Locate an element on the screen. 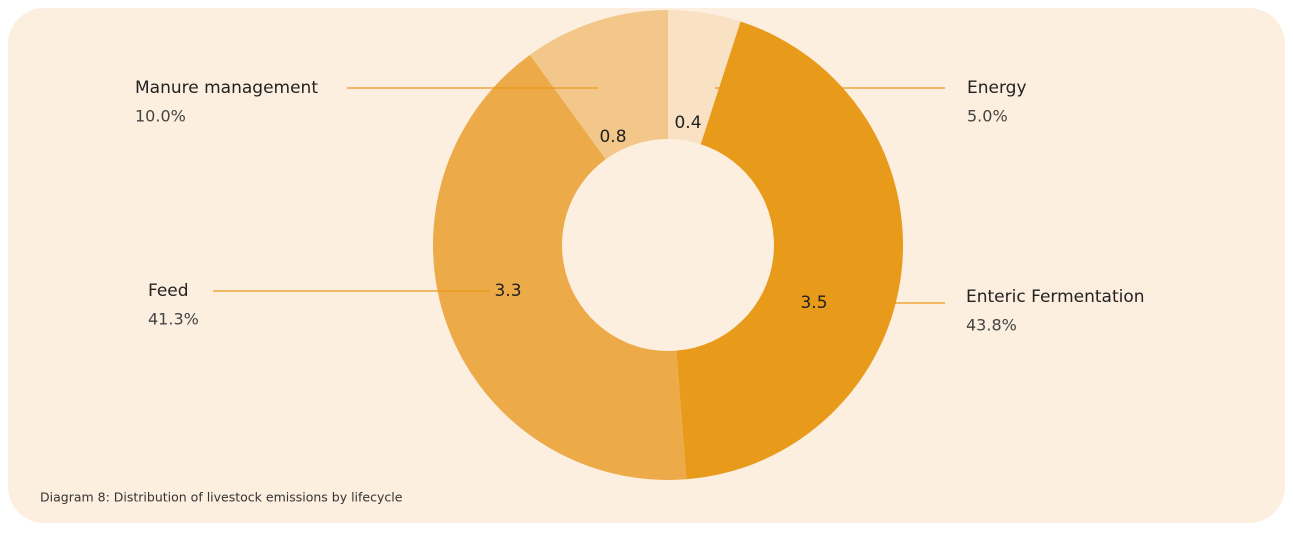  slice-percent: 5.0% is located at coordinates (987, 116).